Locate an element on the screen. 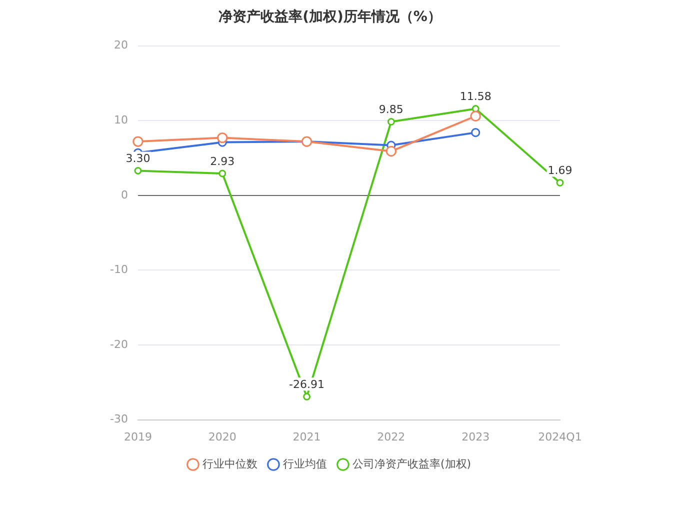  y-tick-label: -10 is located at coordinates (119, 269).